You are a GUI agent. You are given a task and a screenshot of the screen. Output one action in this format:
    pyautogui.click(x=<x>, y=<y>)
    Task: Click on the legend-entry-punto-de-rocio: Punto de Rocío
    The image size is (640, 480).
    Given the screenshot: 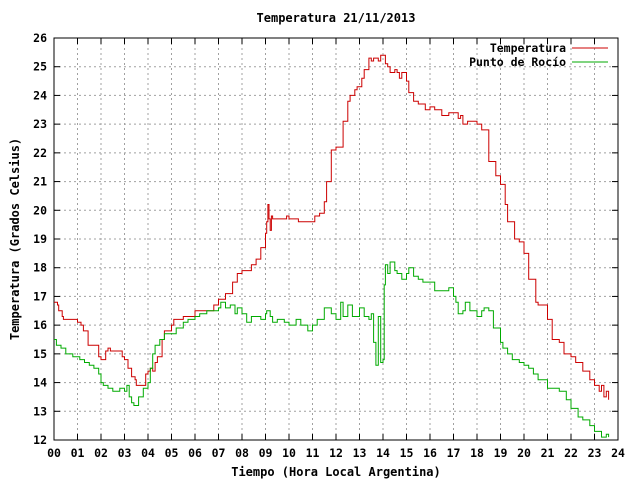 What is the action you would take?
    pyautogui.click(x=538, y=62)
    